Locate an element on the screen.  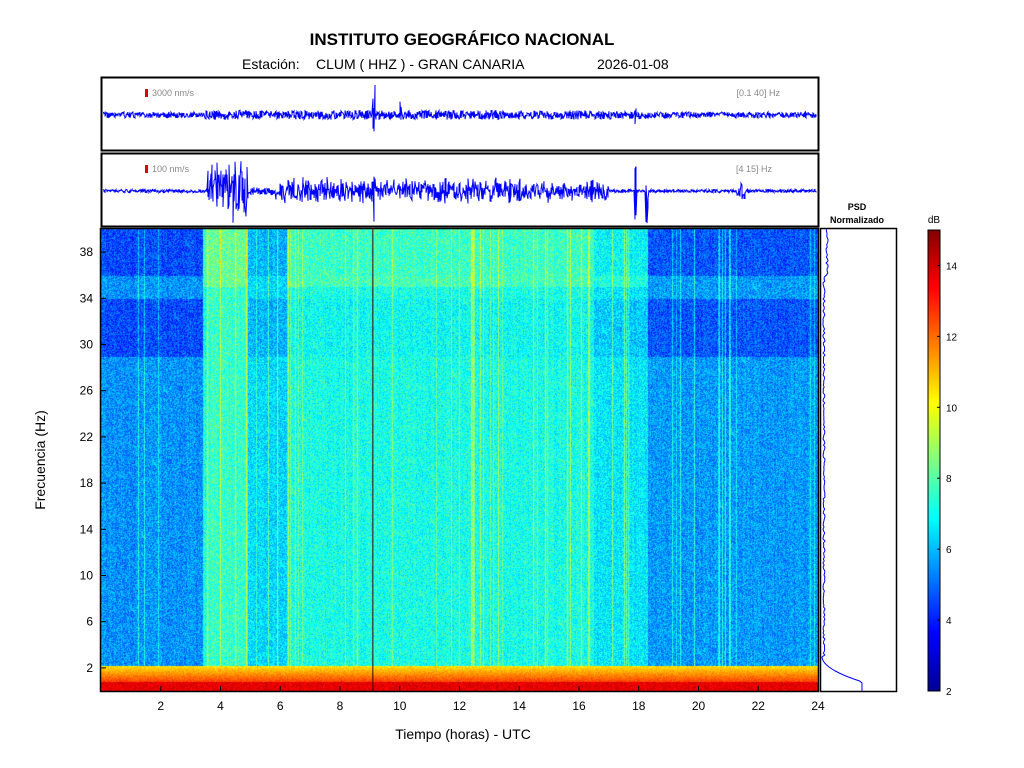
seismic-trace-broadband is located at coordinates (460, 108).